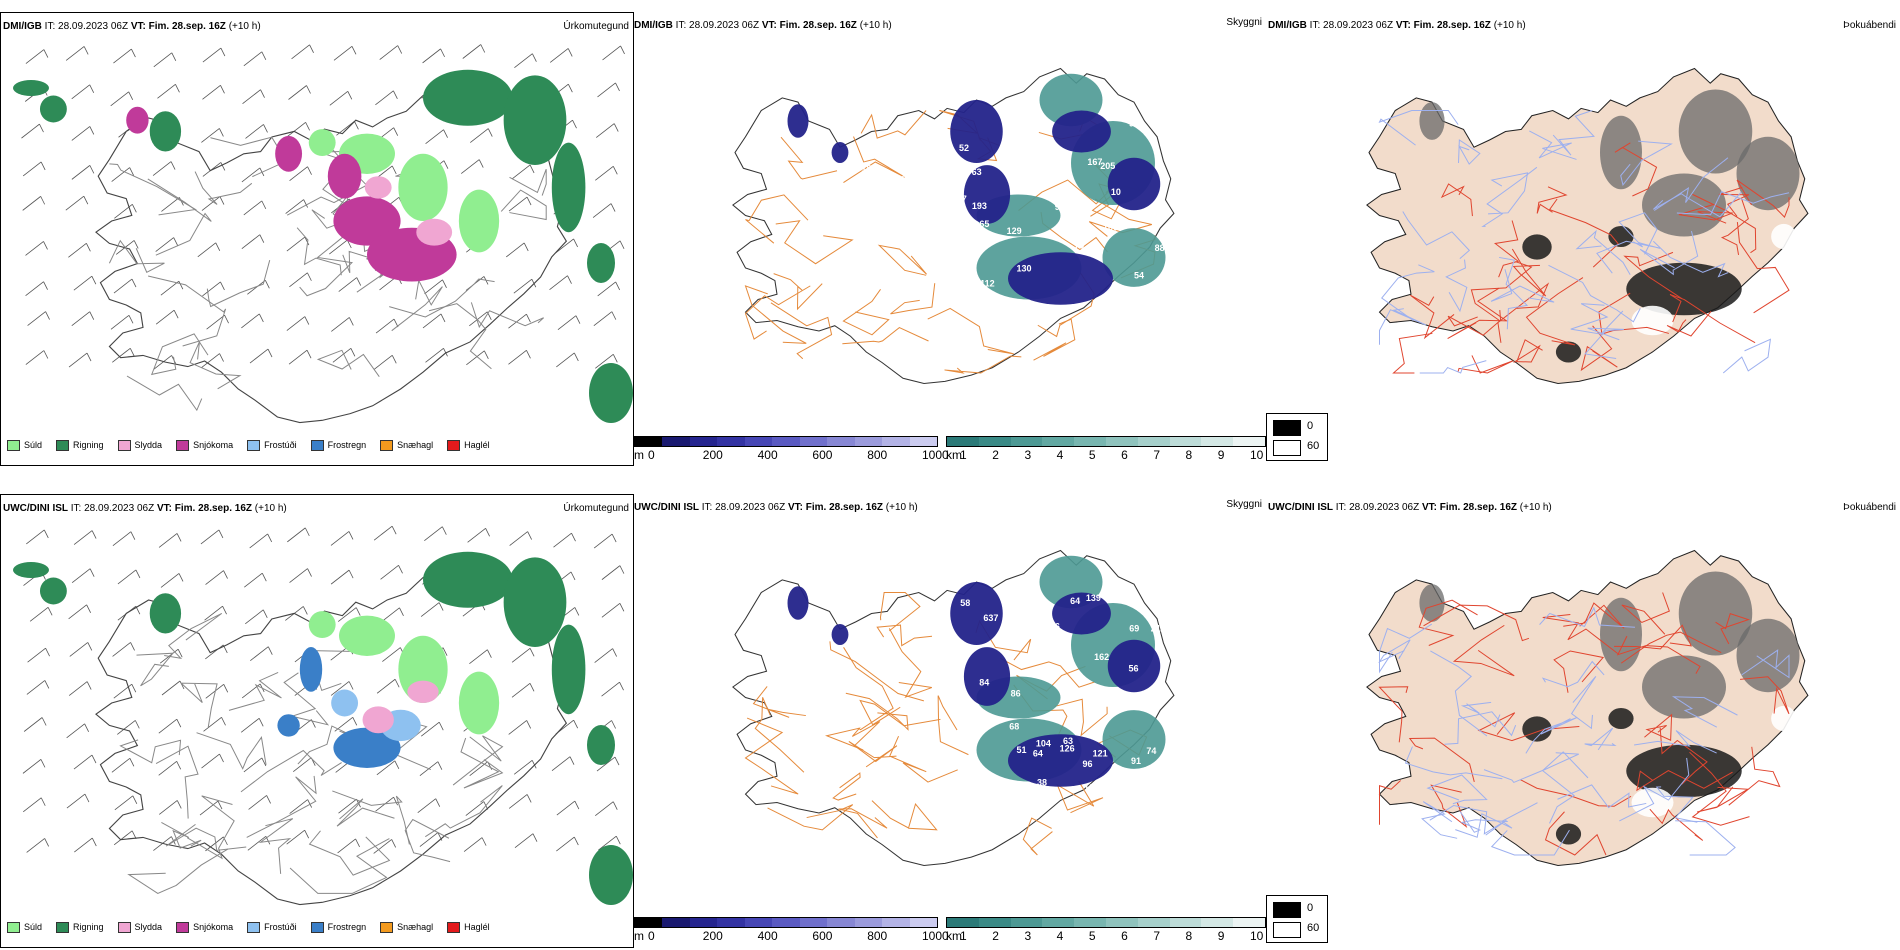 This screenshot has width=1900, height=950. I want to click on colorbar-tick: 2, so click(995, 936).